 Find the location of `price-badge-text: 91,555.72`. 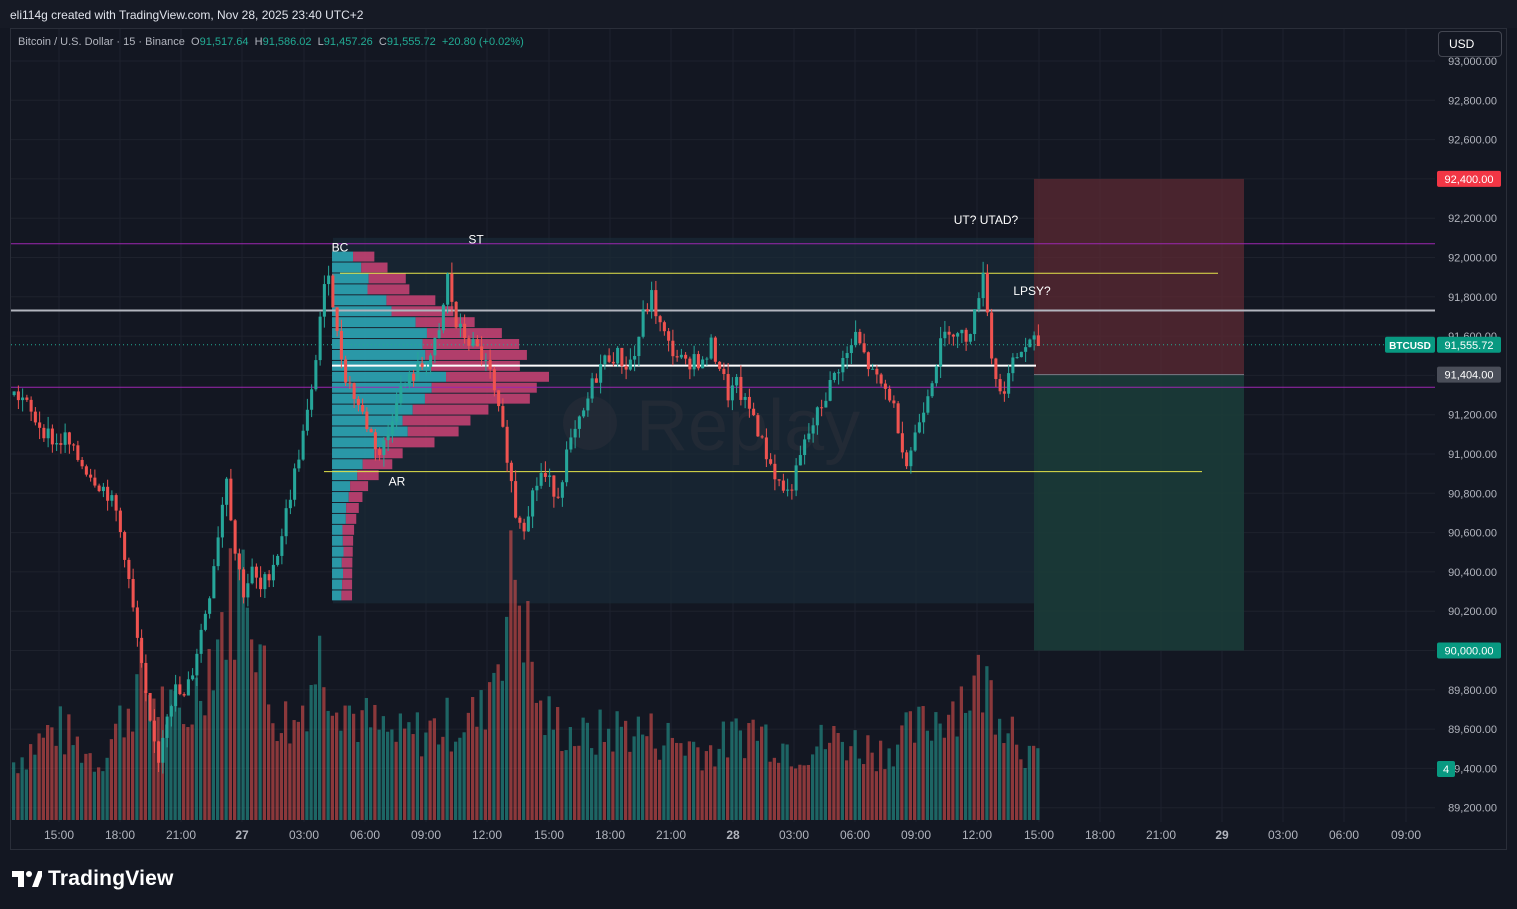

price-badge-text: 91,555.72 is located at coordinates (1469, 346).